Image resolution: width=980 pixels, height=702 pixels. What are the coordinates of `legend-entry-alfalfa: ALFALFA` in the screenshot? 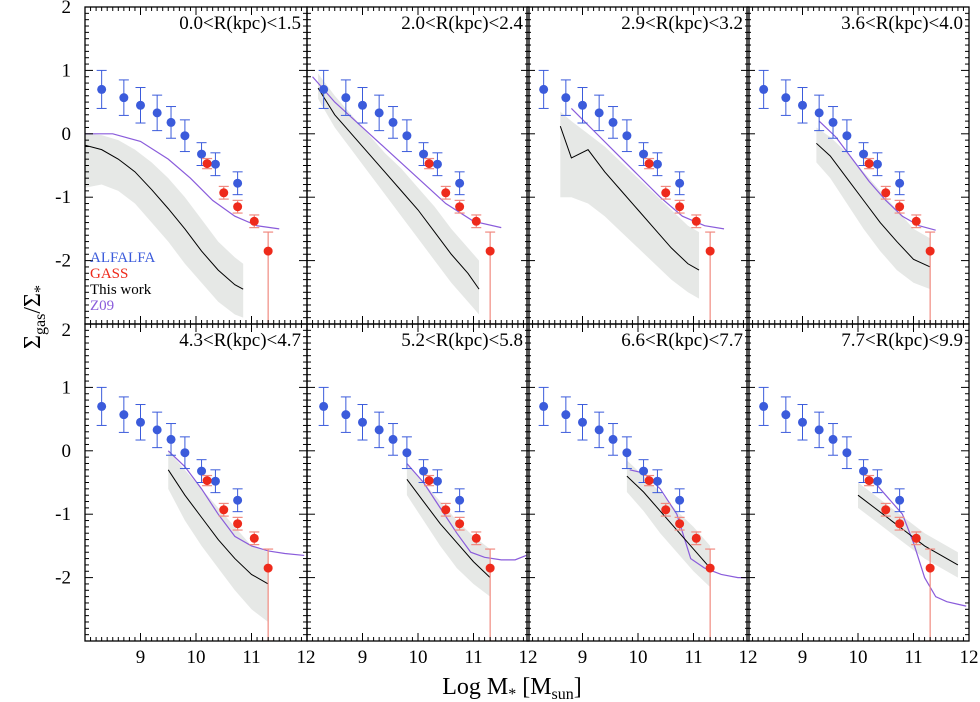 It's located at (122, 258).